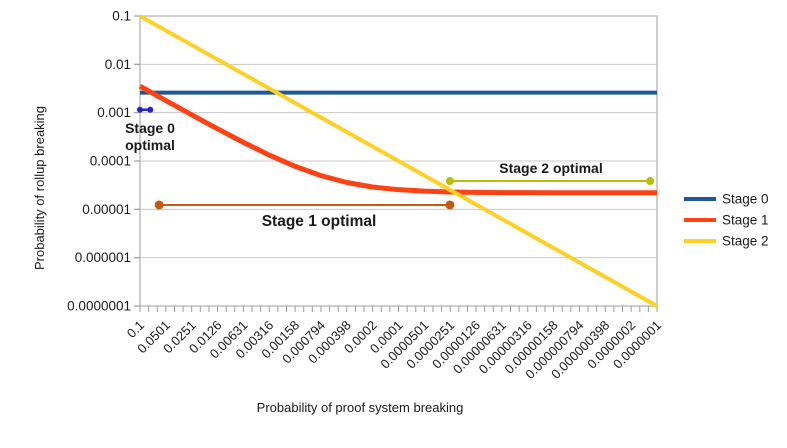 The width and height of the screenshot is (787, 448). Describe the element at coordinates (106, 209) in the screenshot. I see `y-tick-label: 0.00001` at that location.